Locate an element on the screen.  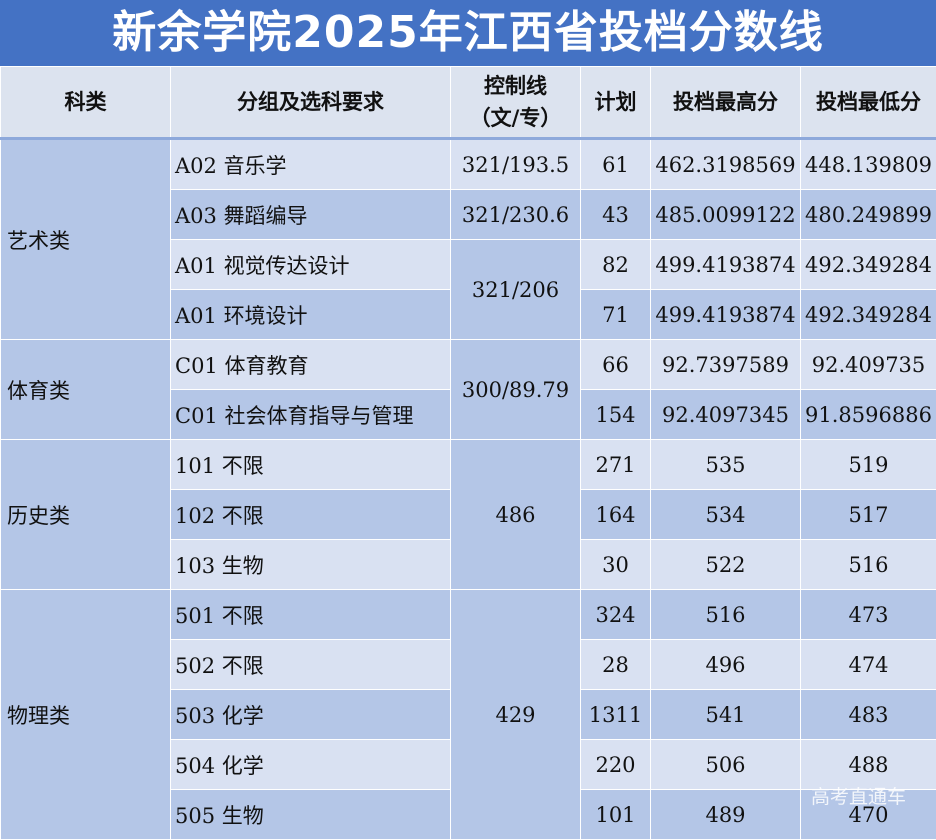
max-score-cell: 496 is located at coordinates (726, 665).